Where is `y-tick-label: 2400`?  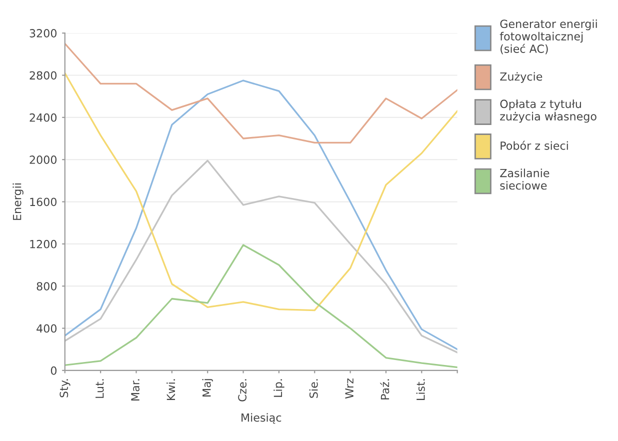
y-tick-label: 2400 is located at coordinates (43, 117).